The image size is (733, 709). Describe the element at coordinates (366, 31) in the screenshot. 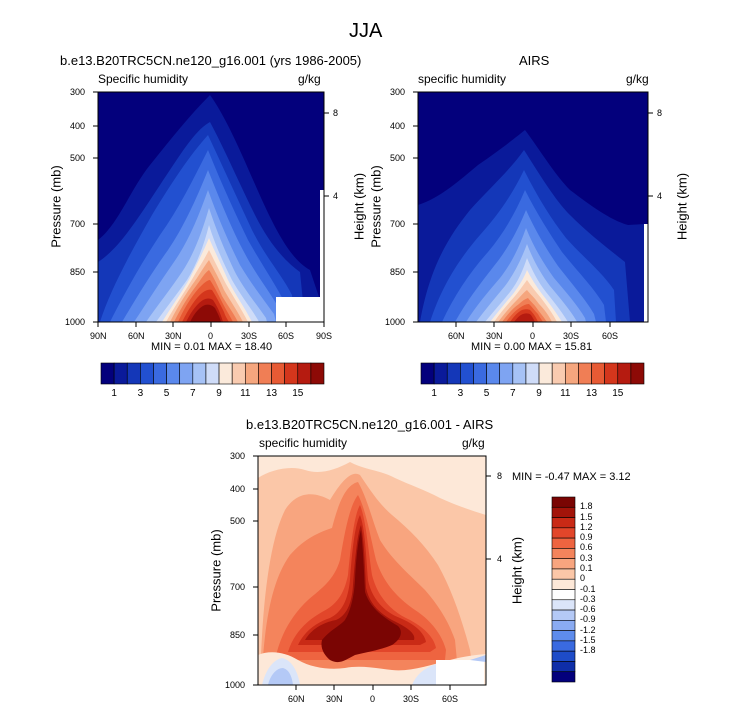

I see `figure-title: JJA` at that location.